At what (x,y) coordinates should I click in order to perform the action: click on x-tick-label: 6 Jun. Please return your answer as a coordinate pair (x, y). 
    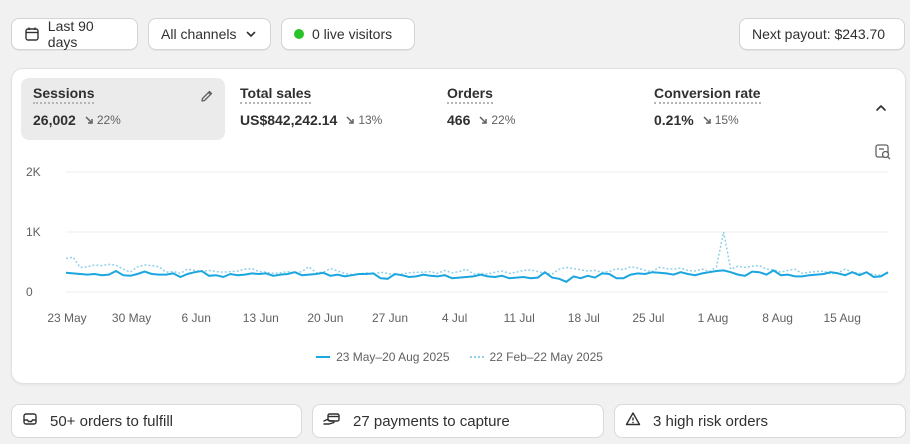
    Looking at the image, I should click on (196, 318).